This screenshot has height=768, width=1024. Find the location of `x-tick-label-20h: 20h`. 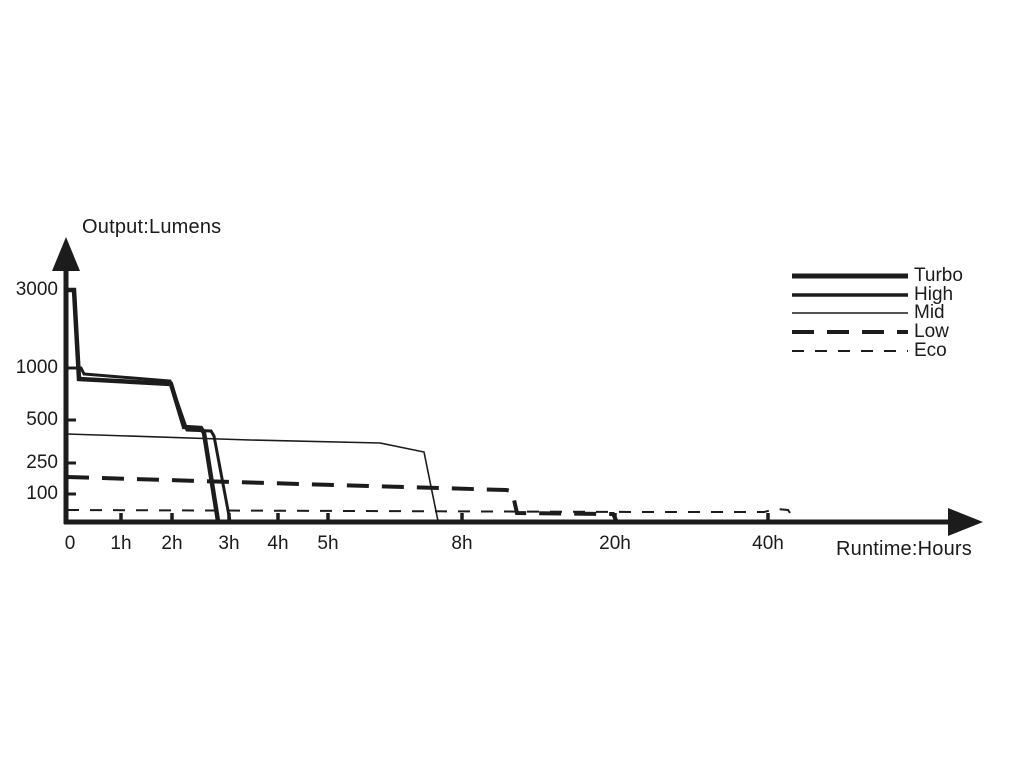

x-tick-label-20h: 20h is located at coordinates (615, 543).